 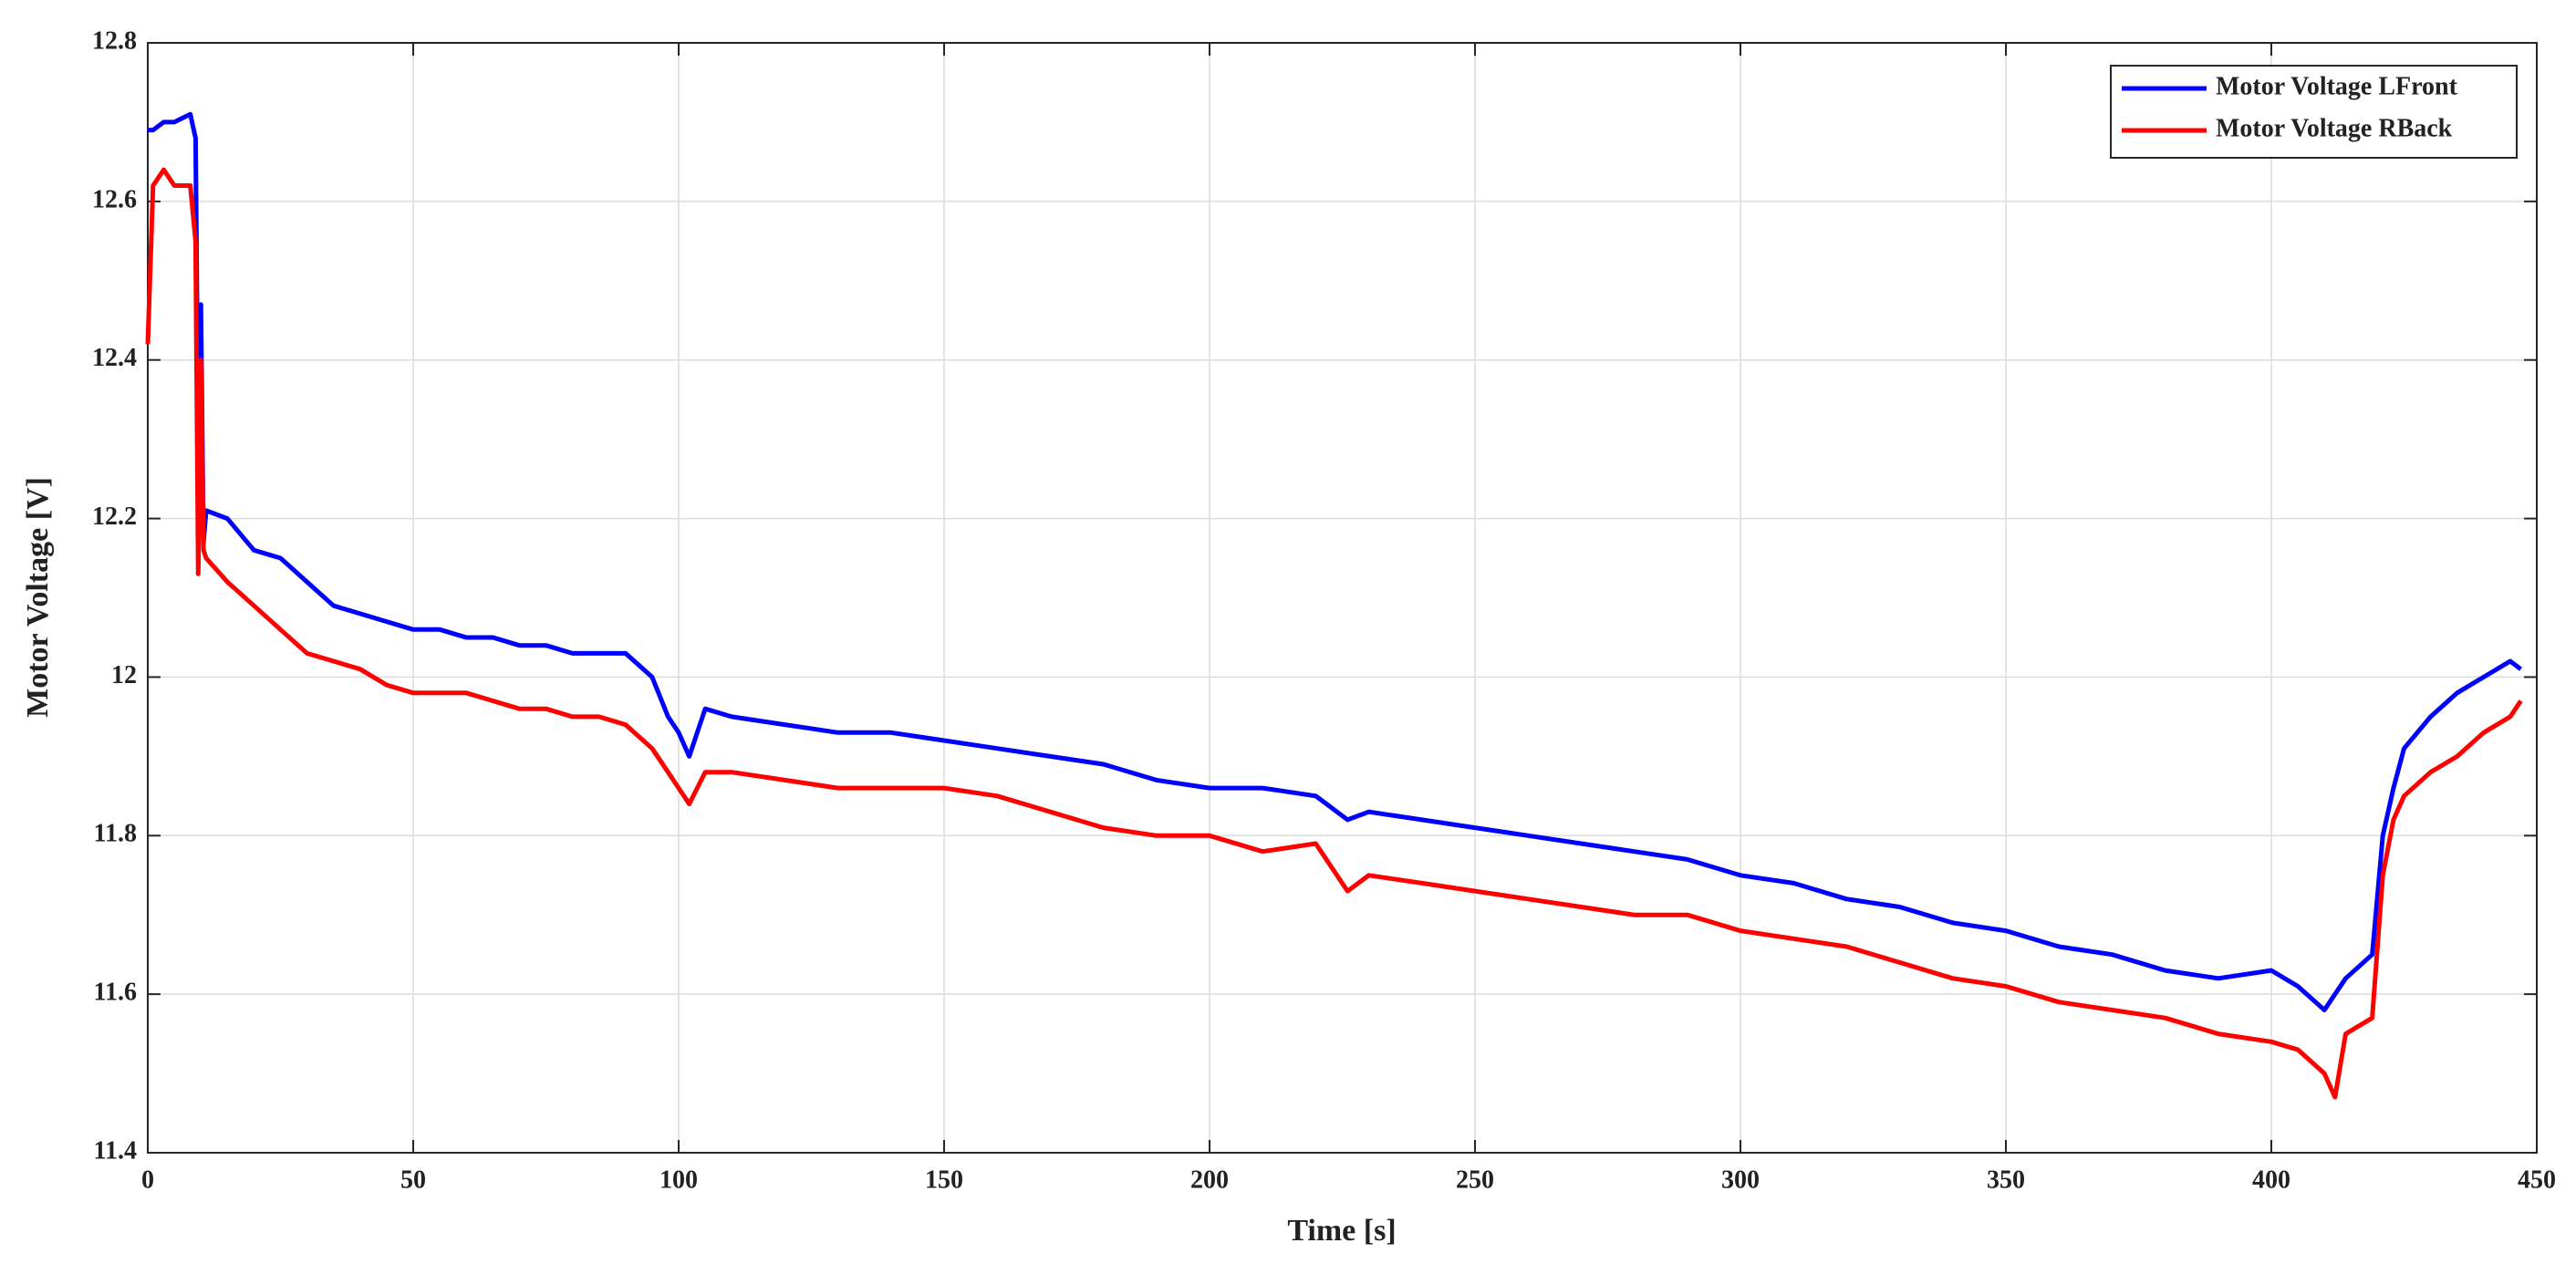 I want to click on y-tick-label: 11.4, so click(x=116, y=1150).